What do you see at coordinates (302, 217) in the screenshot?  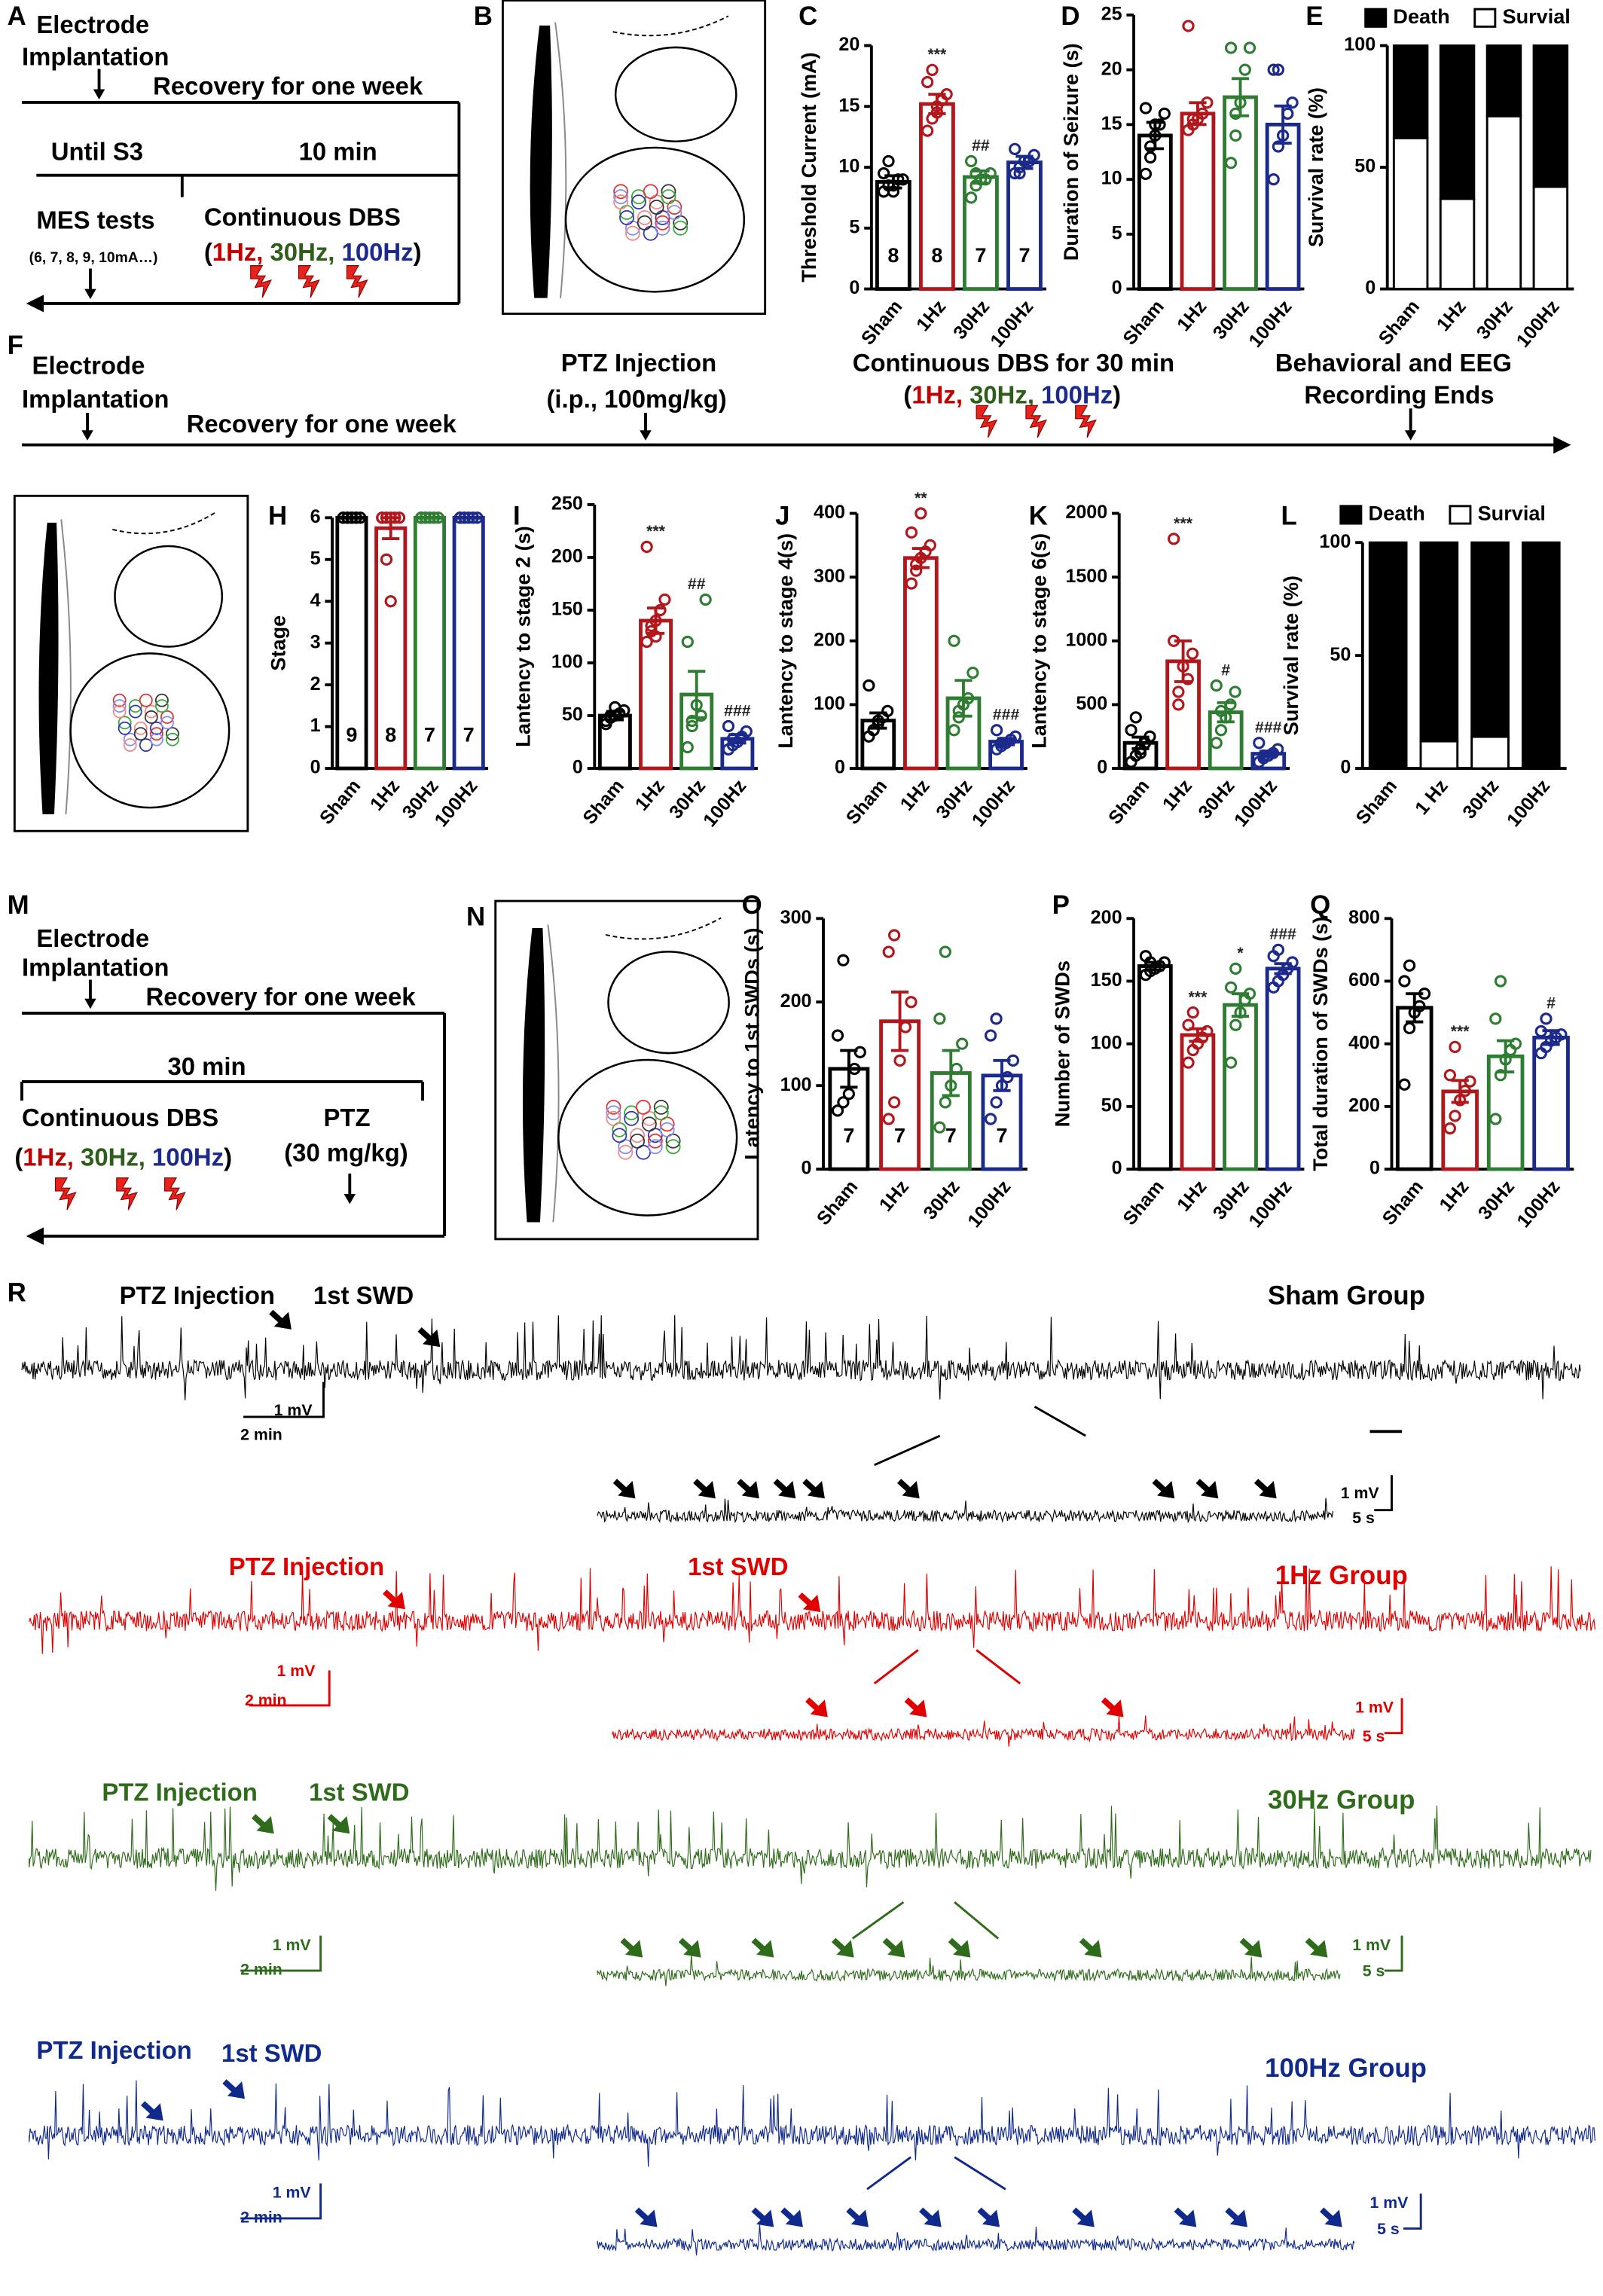 I see `label: Continuous DBS` at bounding box center [302, 217].